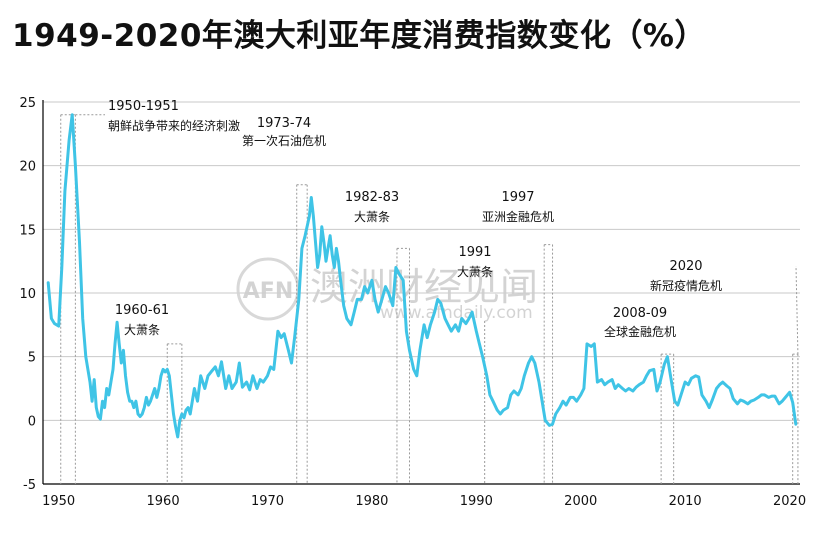 Image resolution: width=828 pixels, height=554 pixels. Describe the element at coordinates (685, 501) in the screenshot. I see `x-tick-label: 2010` at that location.